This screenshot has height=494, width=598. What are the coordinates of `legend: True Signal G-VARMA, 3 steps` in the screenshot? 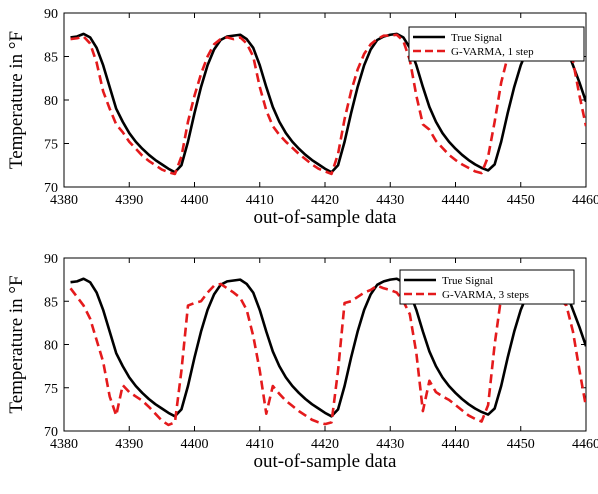 It's located at (487, 287).